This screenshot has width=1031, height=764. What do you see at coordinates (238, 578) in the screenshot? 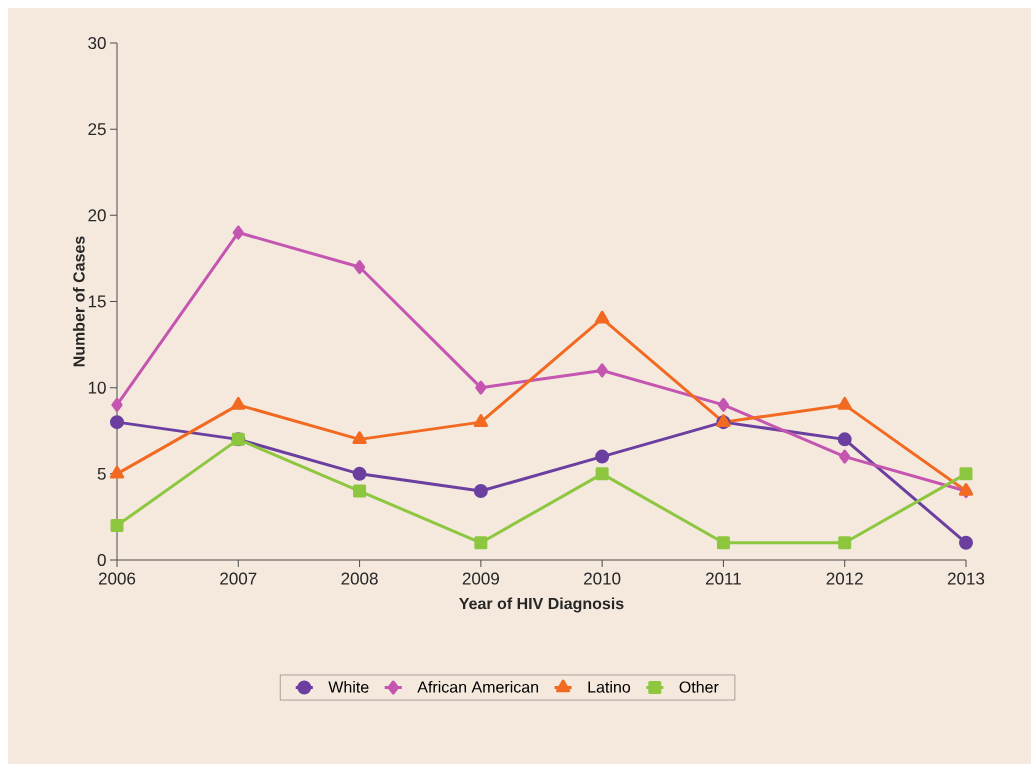
I see `x-tick-label: 2007` at bounding box center [238, 578].